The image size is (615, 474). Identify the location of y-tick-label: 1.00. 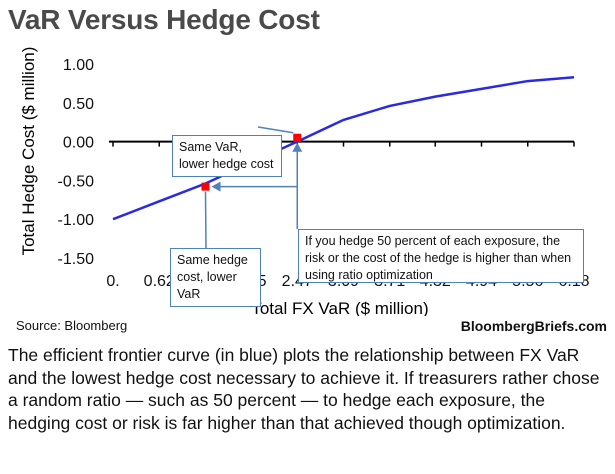
(78, 65).